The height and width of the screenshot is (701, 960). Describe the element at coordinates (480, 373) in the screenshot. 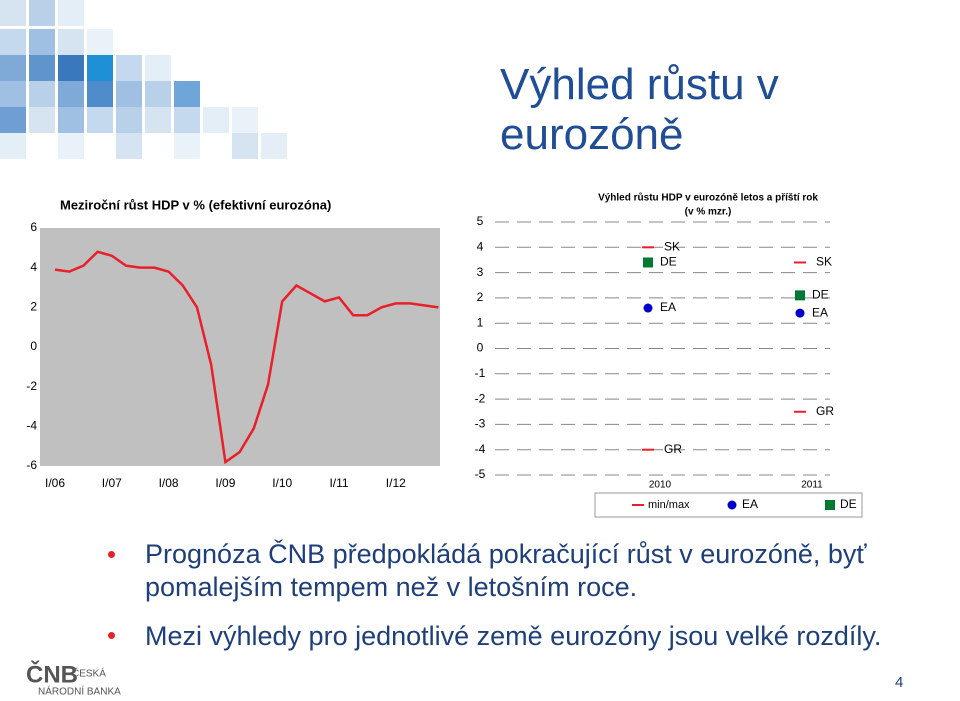

I see `y-tick-label: -1` at that location.